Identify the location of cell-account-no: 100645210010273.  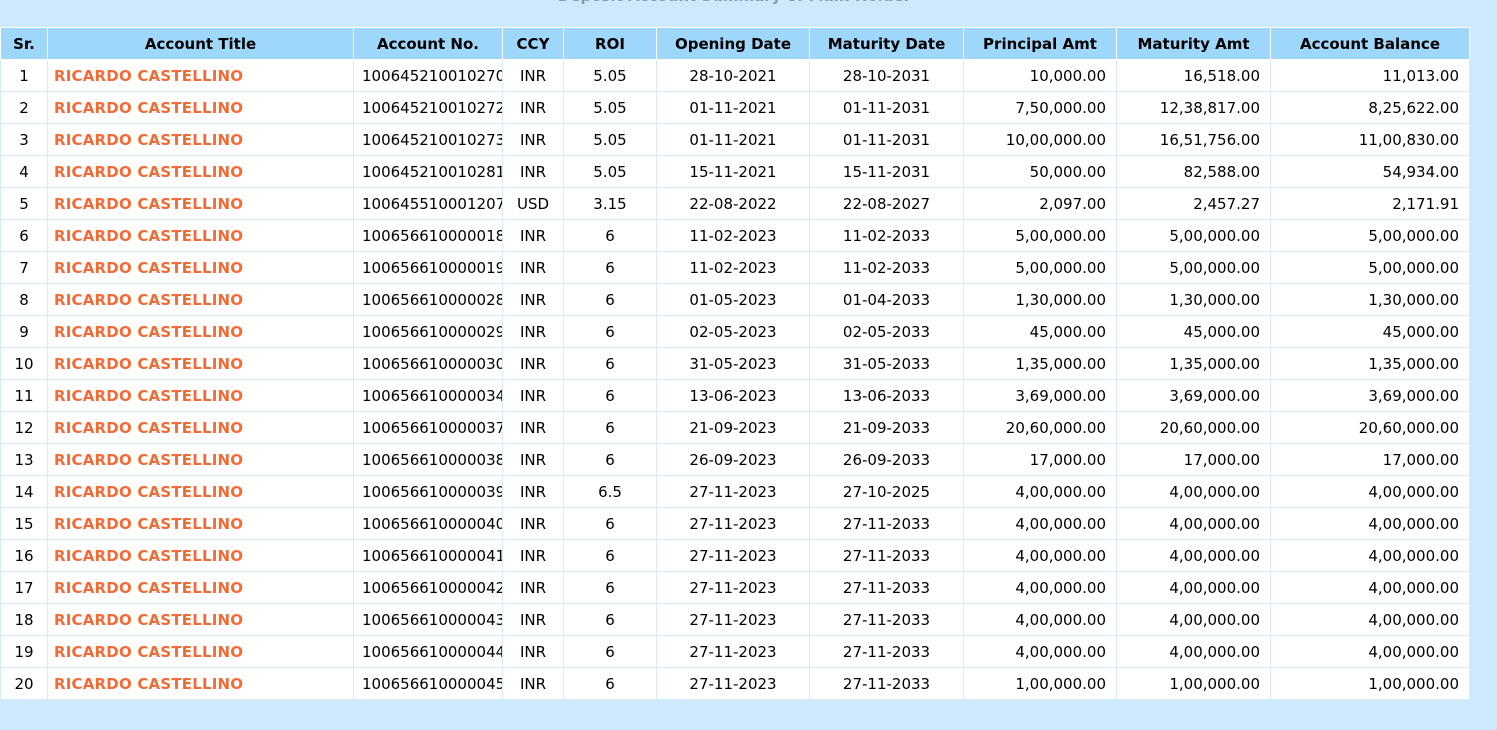
(428, 139).